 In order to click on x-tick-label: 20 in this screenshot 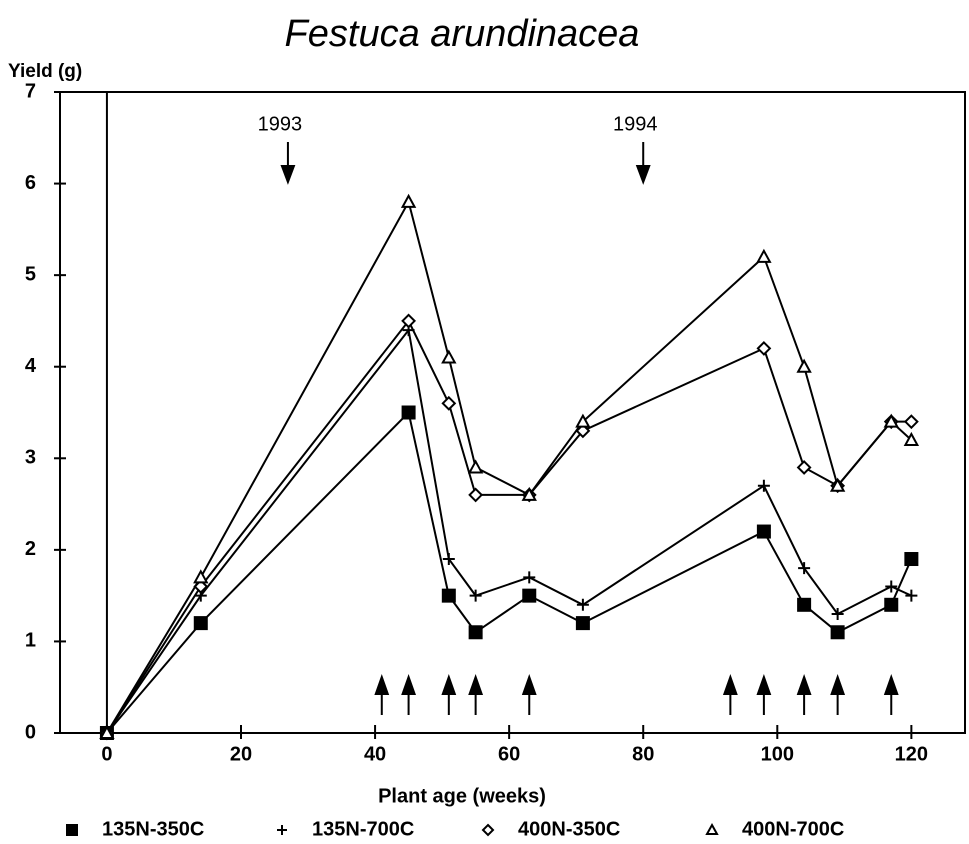, I will do `click(241, 754)`.